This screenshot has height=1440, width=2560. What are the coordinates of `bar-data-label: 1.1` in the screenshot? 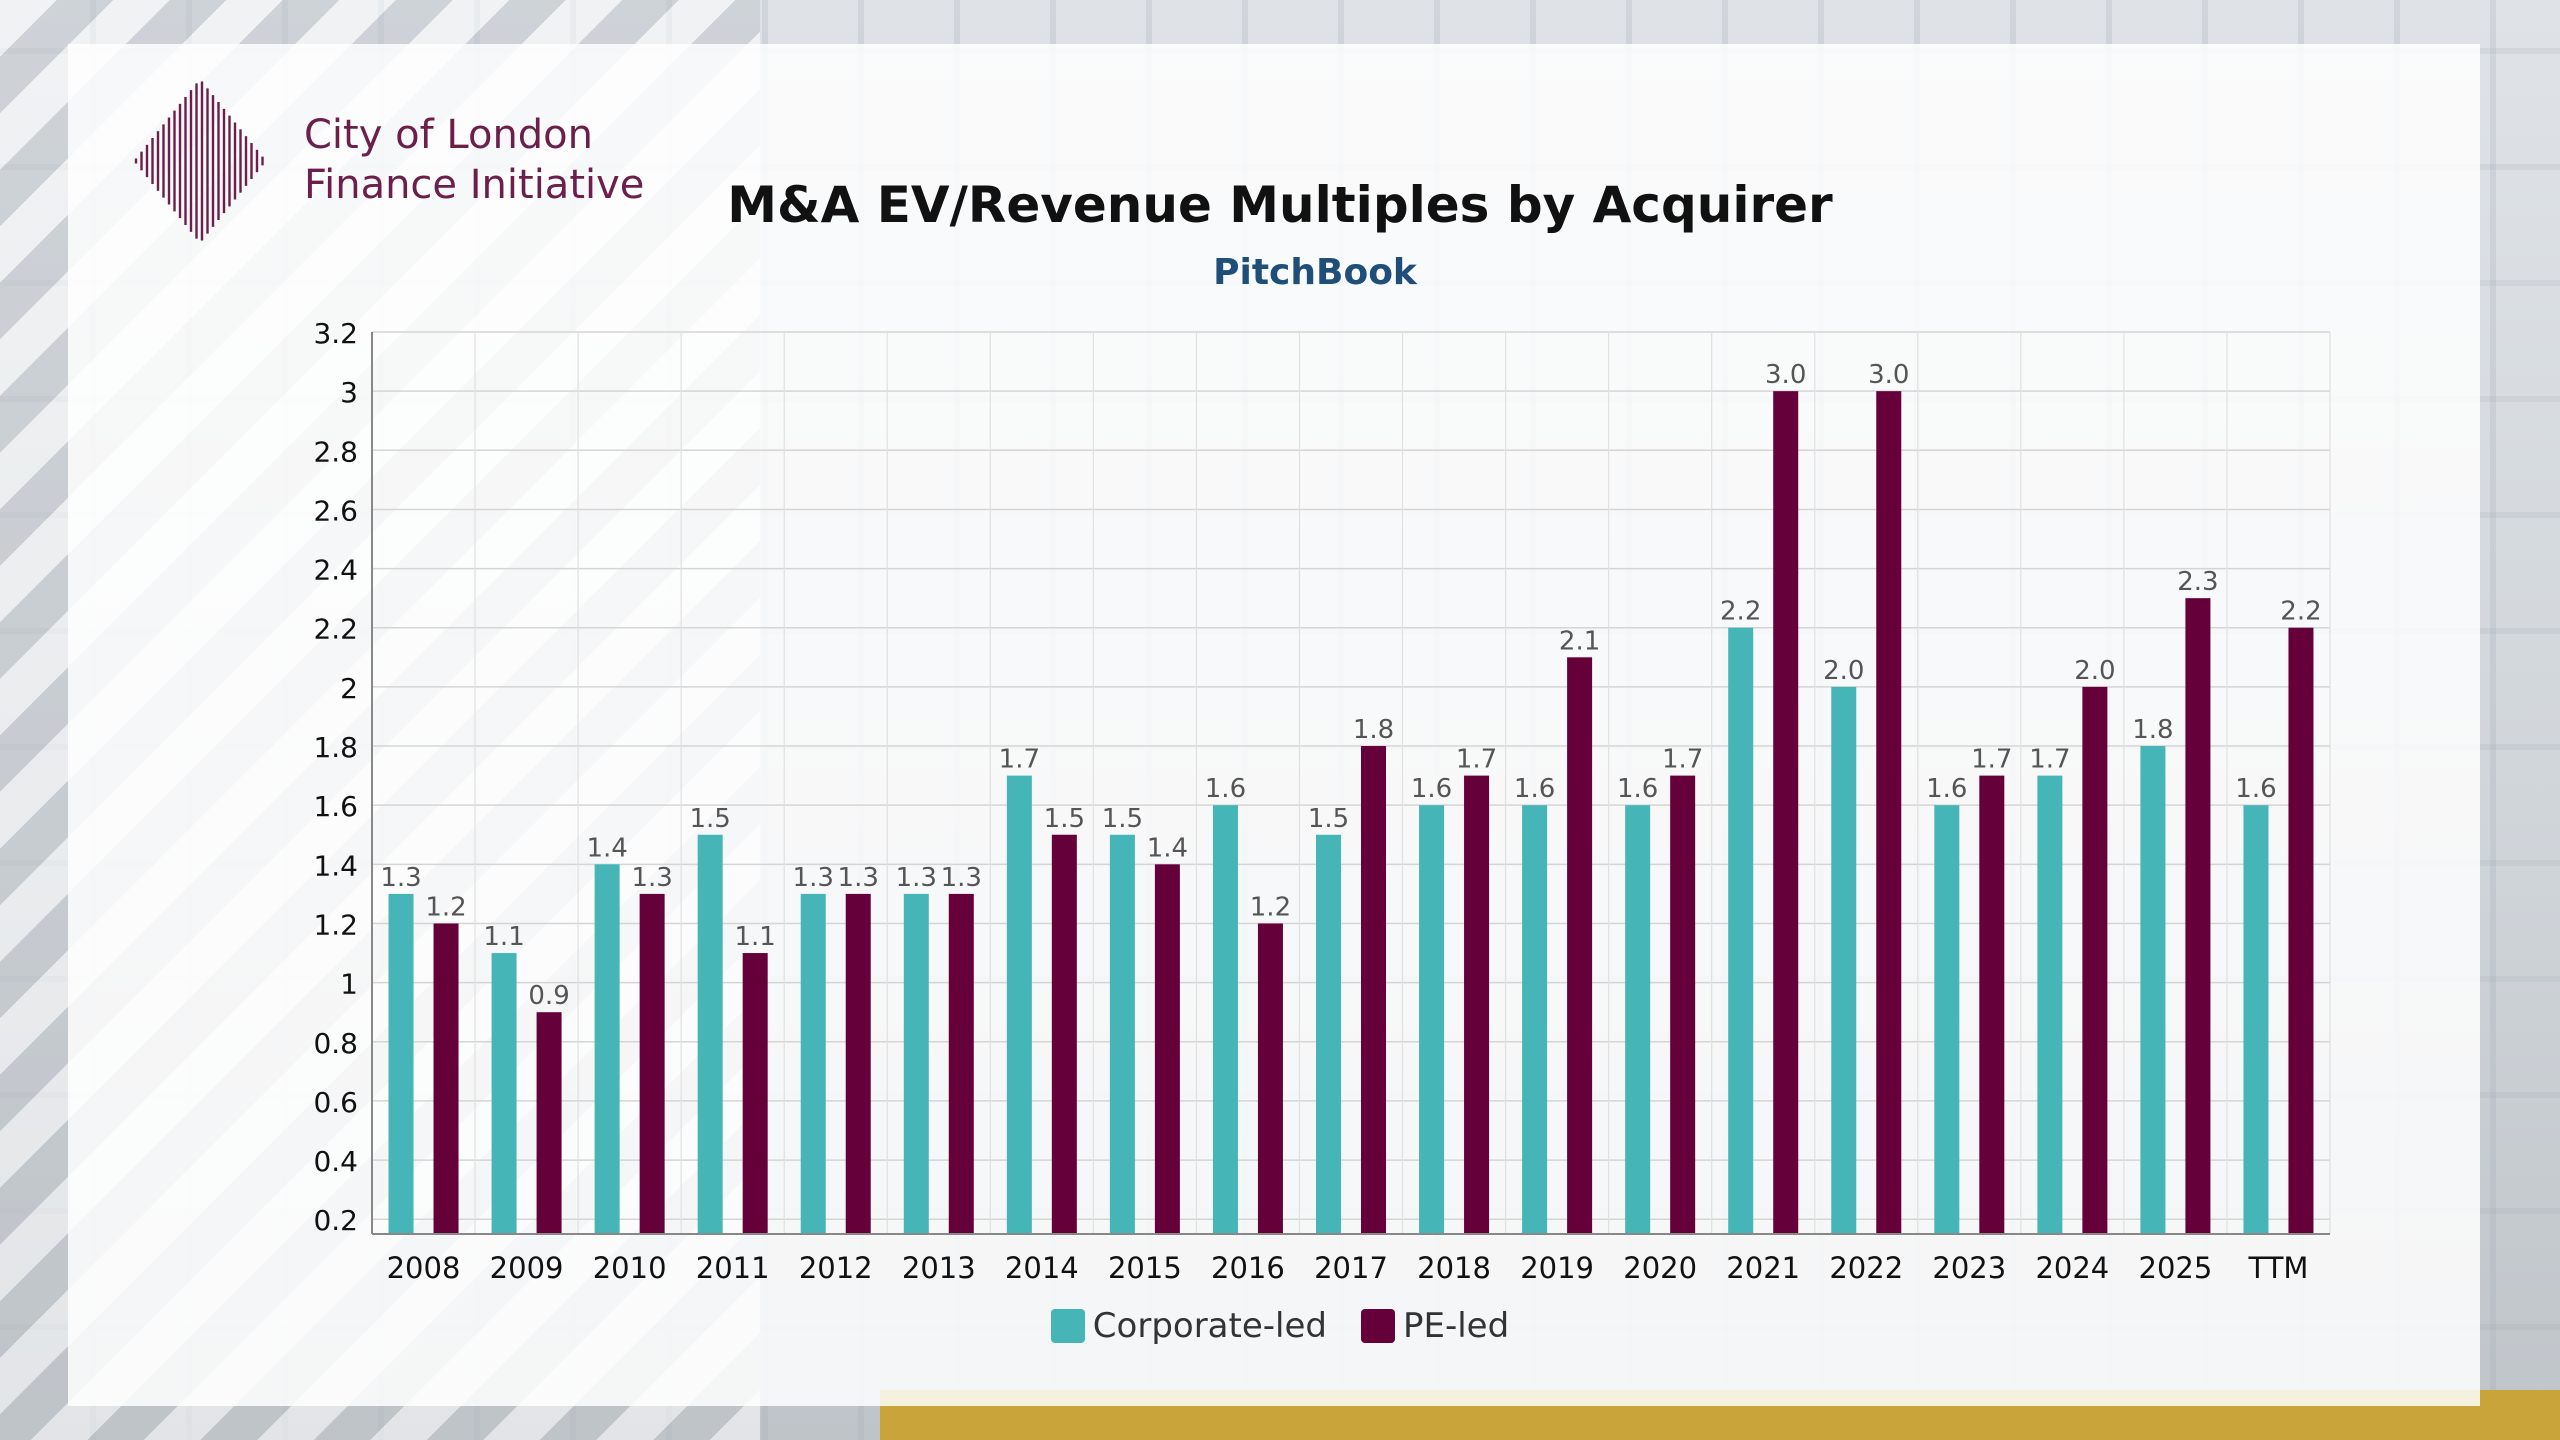 It's located at (503, 937).